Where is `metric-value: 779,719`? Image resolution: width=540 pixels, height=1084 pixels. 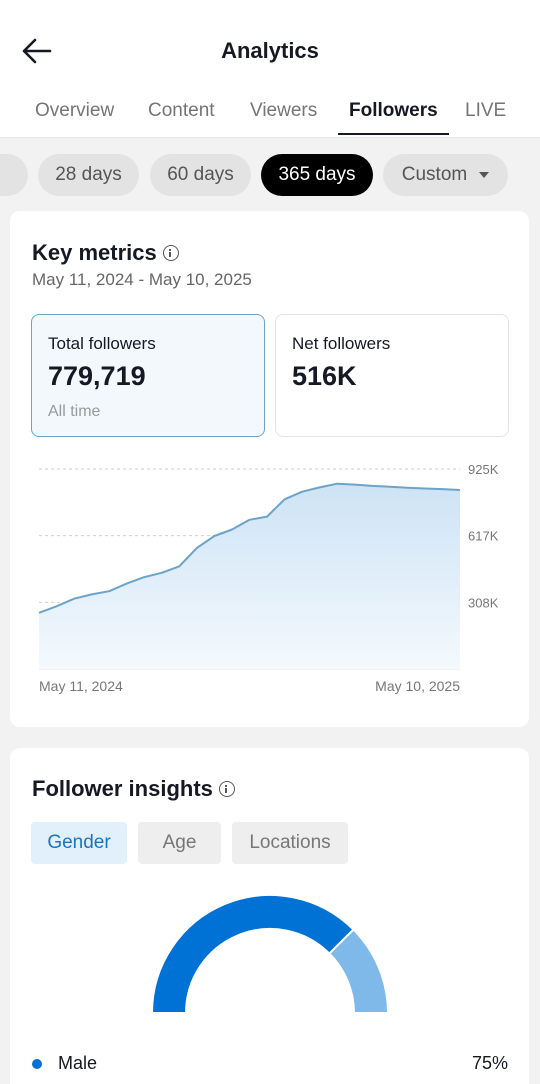 metric-value: 779,719 is located at coordinates (97, 376).